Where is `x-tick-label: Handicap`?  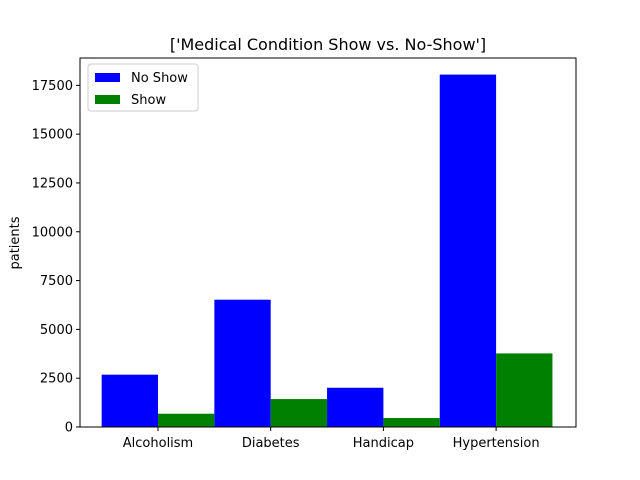
x-tick-label: Handicap is located at coordinates (383, 443).